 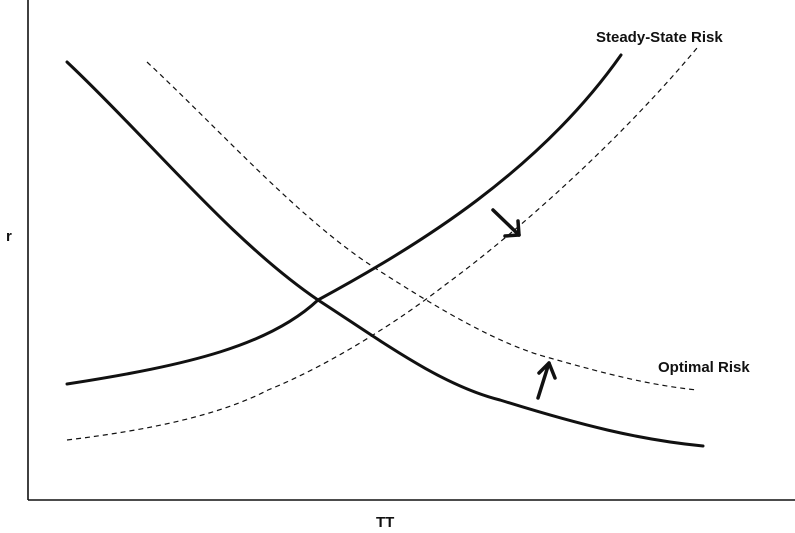 I want to click on x-axis-label: TT, so click(x=385, y=522).